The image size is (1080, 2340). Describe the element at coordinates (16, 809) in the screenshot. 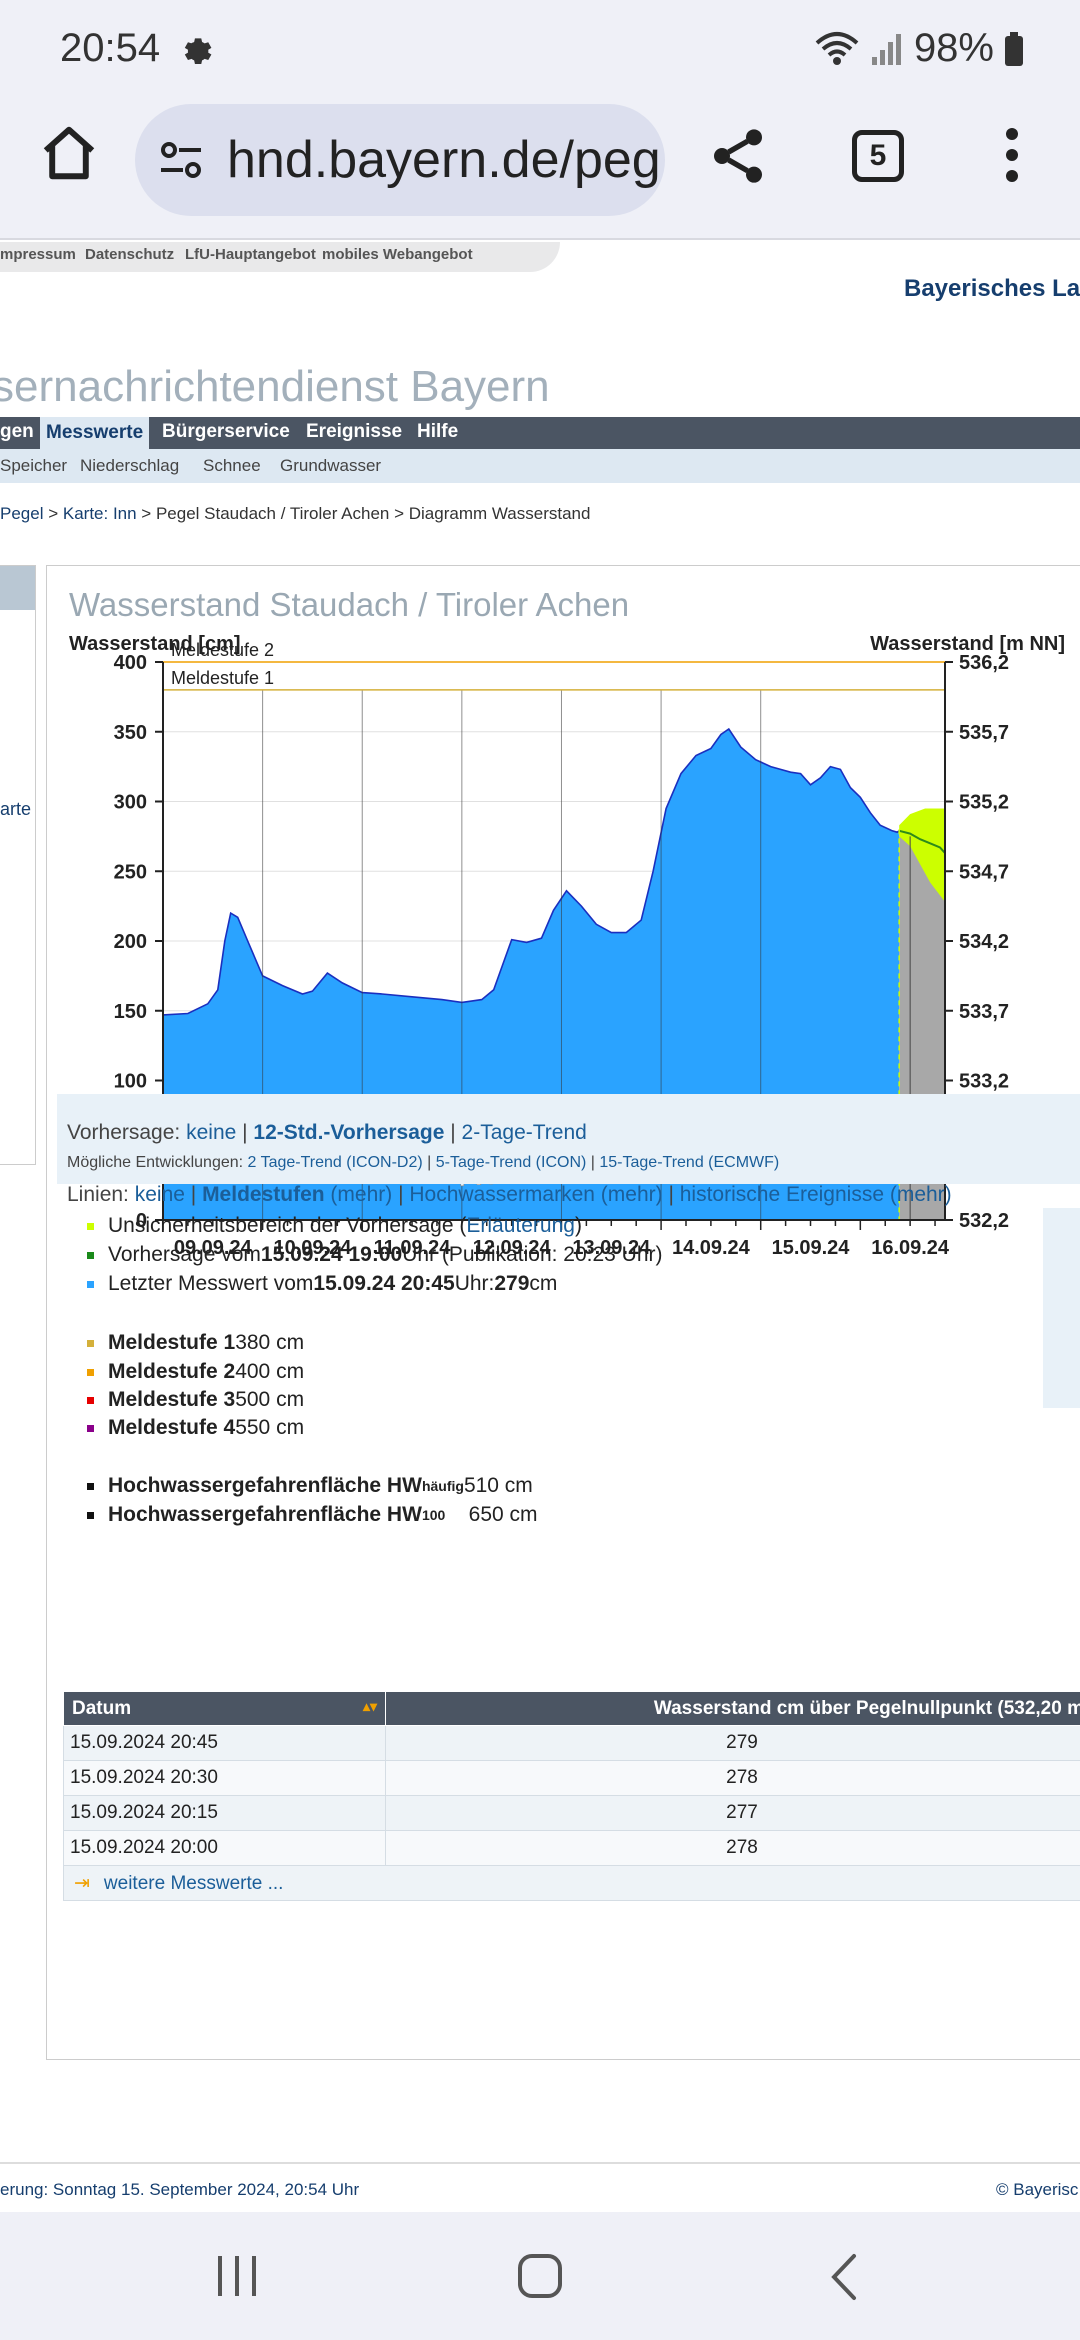

I see `left-panel-link: arte` at that location.